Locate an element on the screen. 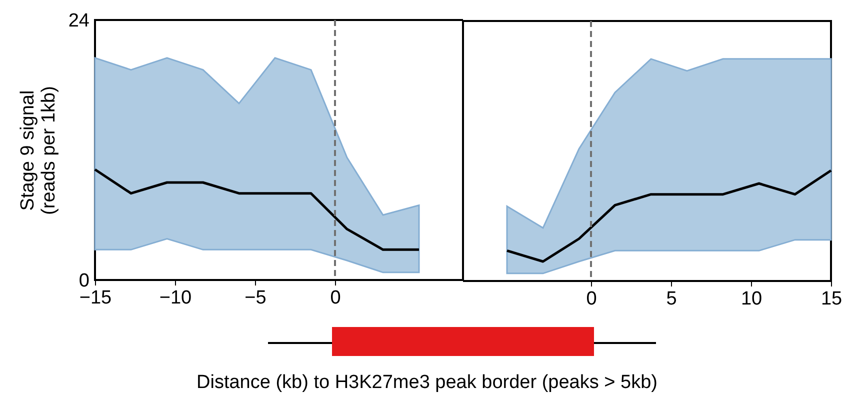 This screenshot has width=854, height=404. x-tick-label: 5 is located at coordinates (671, 299).